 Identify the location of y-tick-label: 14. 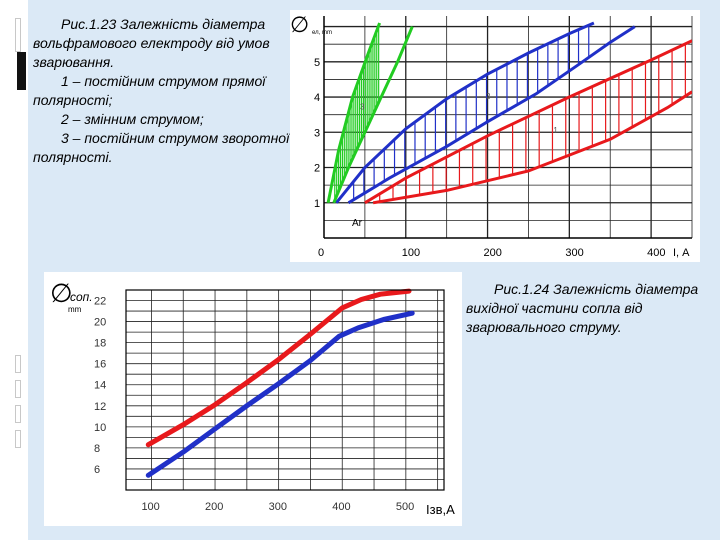
(100, 386).